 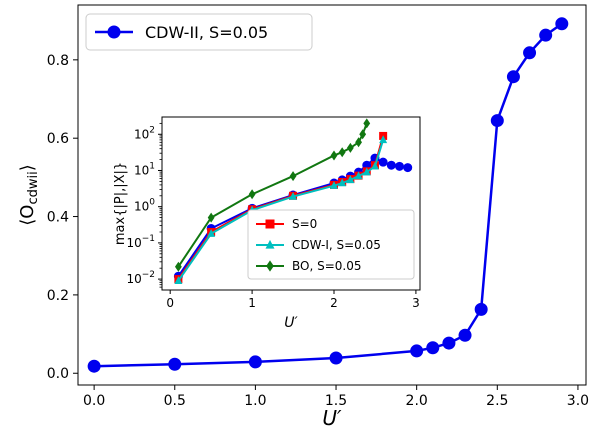 What do you see at coordinates (58, 218) in the screenshot?
I see `y-tick-label: 0.4` at bounding box center [58, 218].